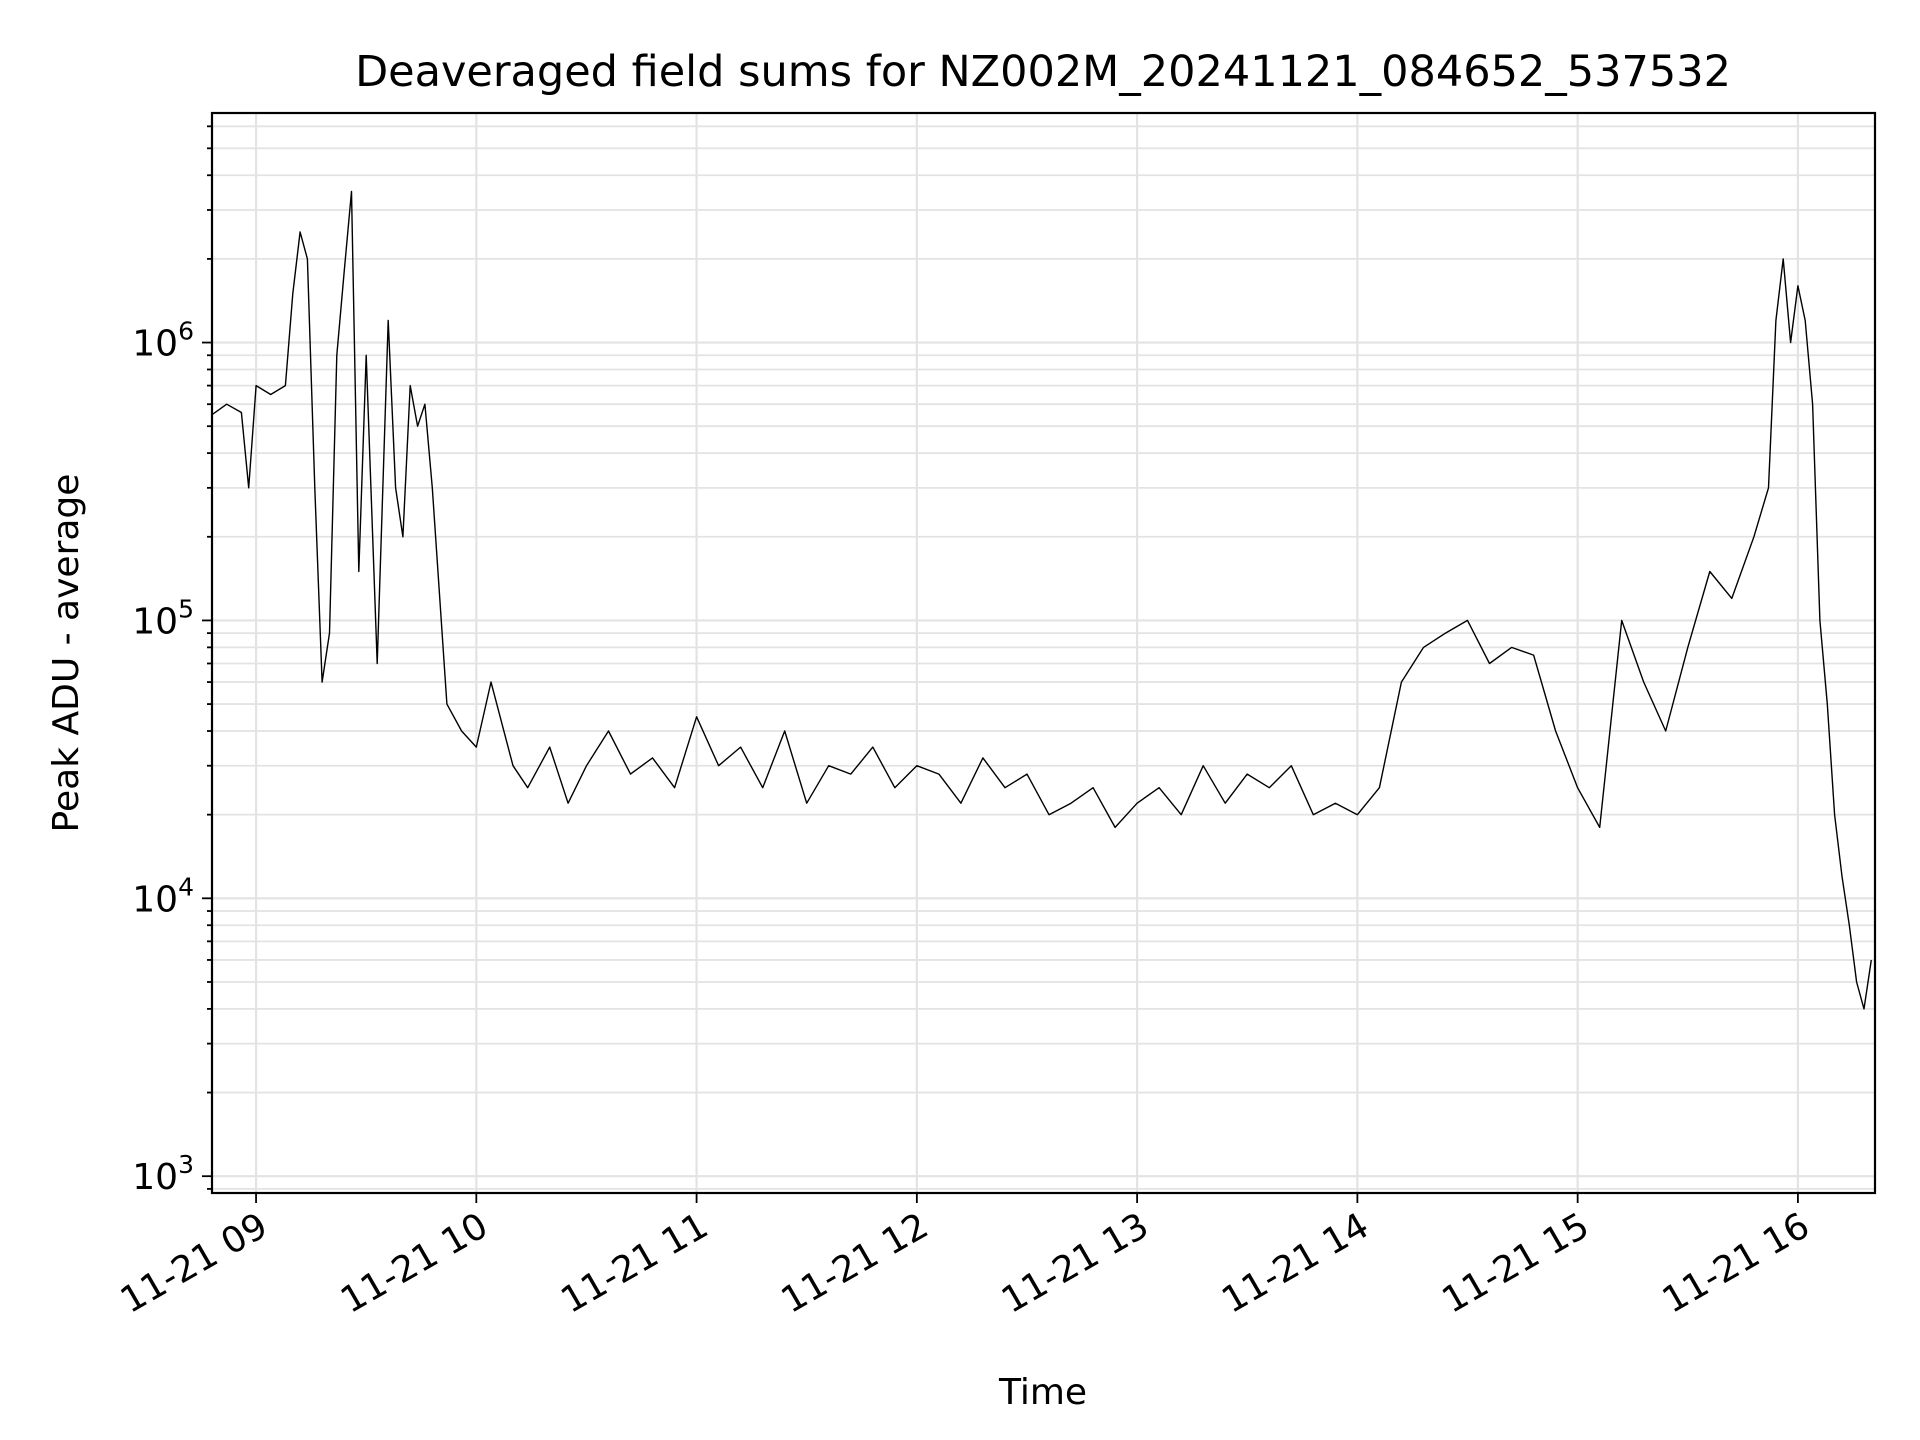 The height and width of the screenshot is (1440, 1920). What do you see at coordinates (163, 341) in the screenshot?
I see `y-tick-label: 10⁶` at bounding box center [163, 341].